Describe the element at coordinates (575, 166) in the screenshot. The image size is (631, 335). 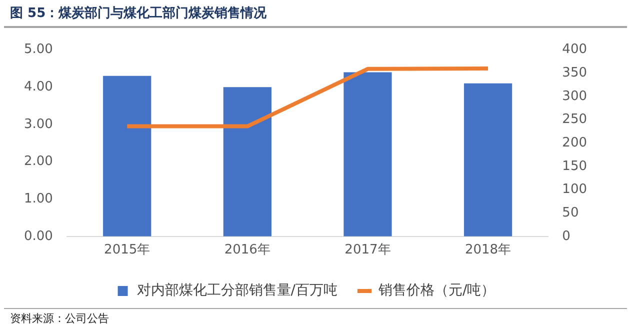
I see `y2-tick-label: 150` at that location.